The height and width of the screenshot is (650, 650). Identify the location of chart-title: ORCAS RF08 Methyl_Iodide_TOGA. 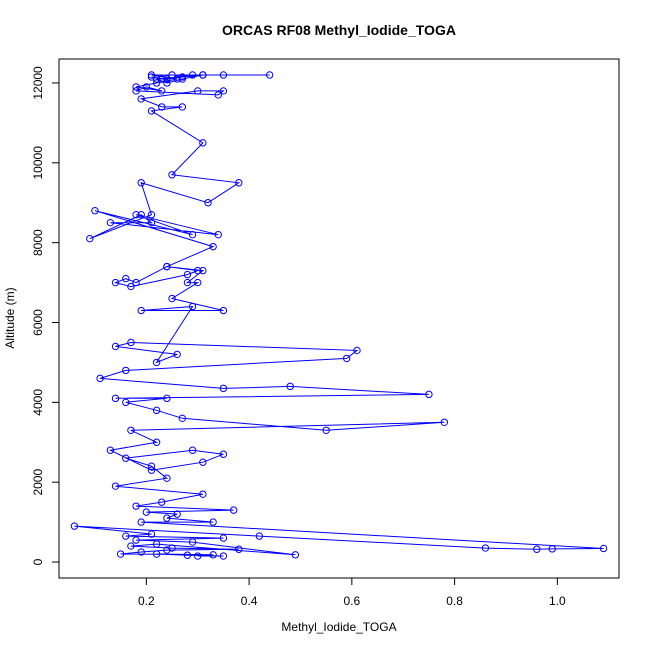
(339, 30).